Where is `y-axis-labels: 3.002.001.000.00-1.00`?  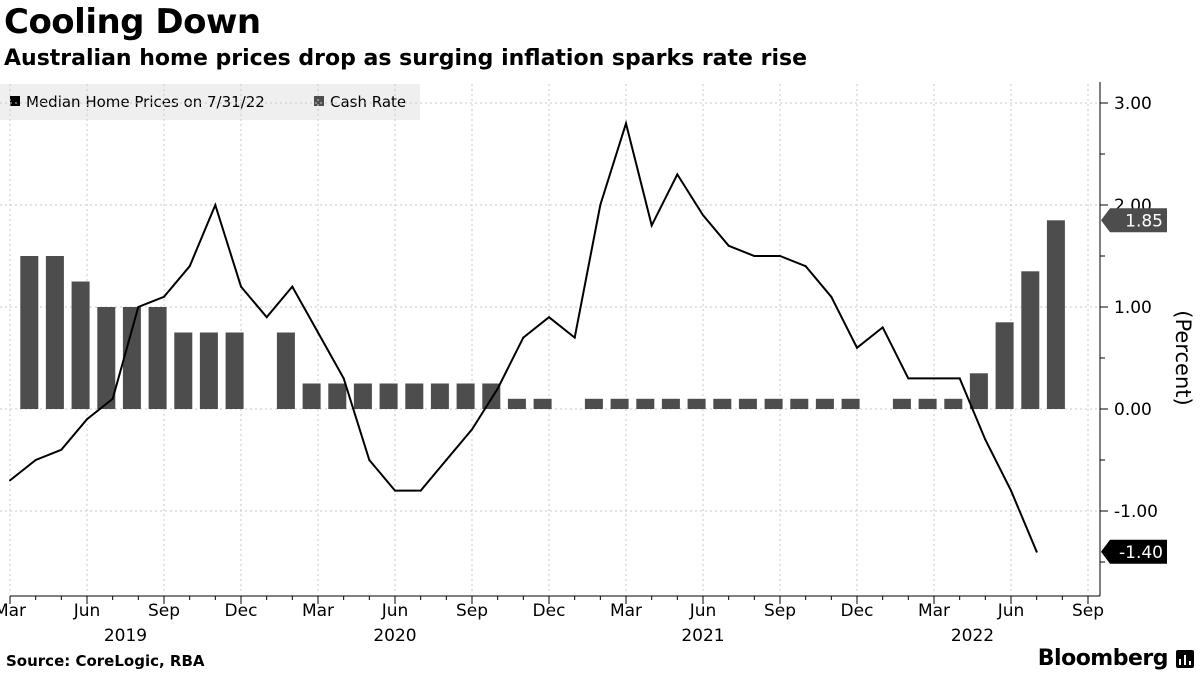 y-axis-labels: 3.002.001.000.00-1.00 is located at coordinates (1136, 308).